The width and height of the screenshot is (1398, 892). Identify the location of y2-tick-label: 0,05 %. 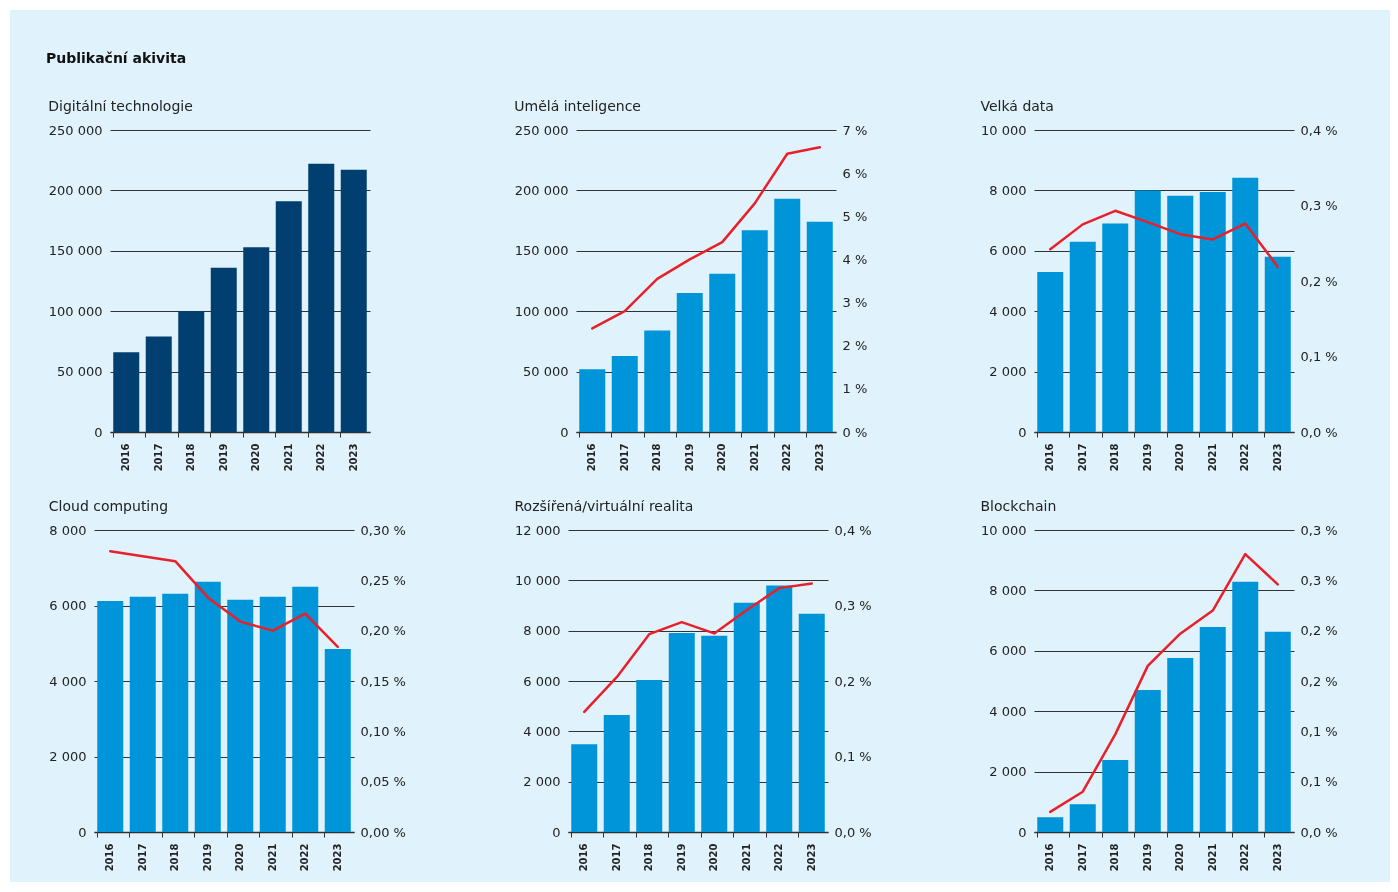
(383, 782).